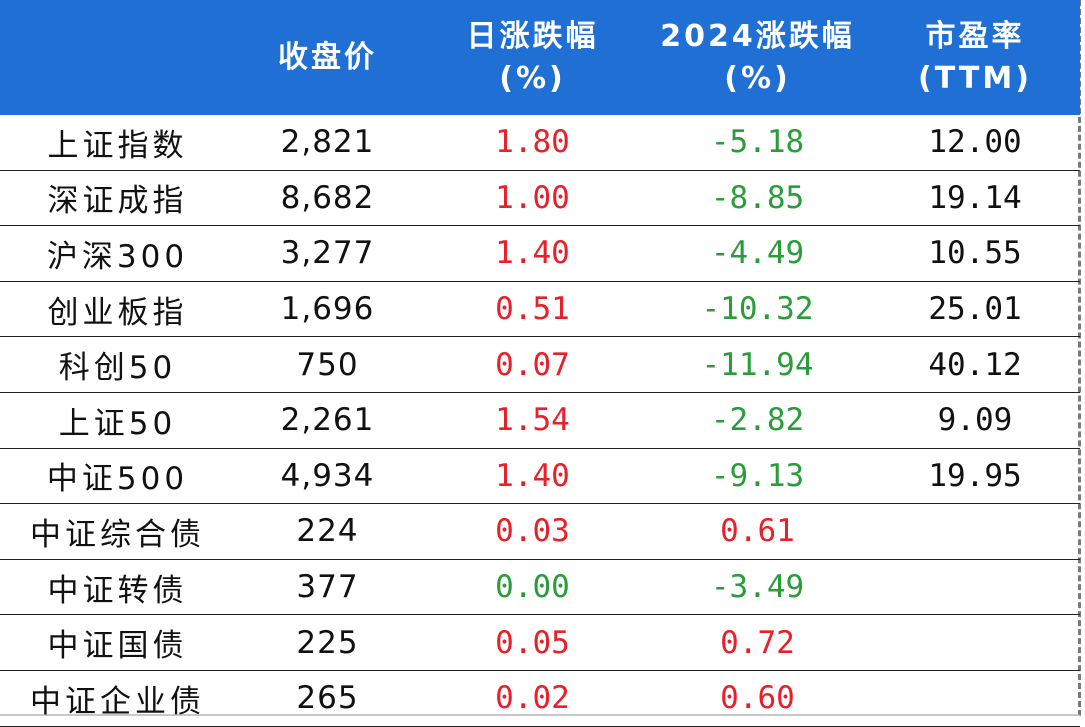  I want to click on close-price-cell: 750, so click(327, 364).